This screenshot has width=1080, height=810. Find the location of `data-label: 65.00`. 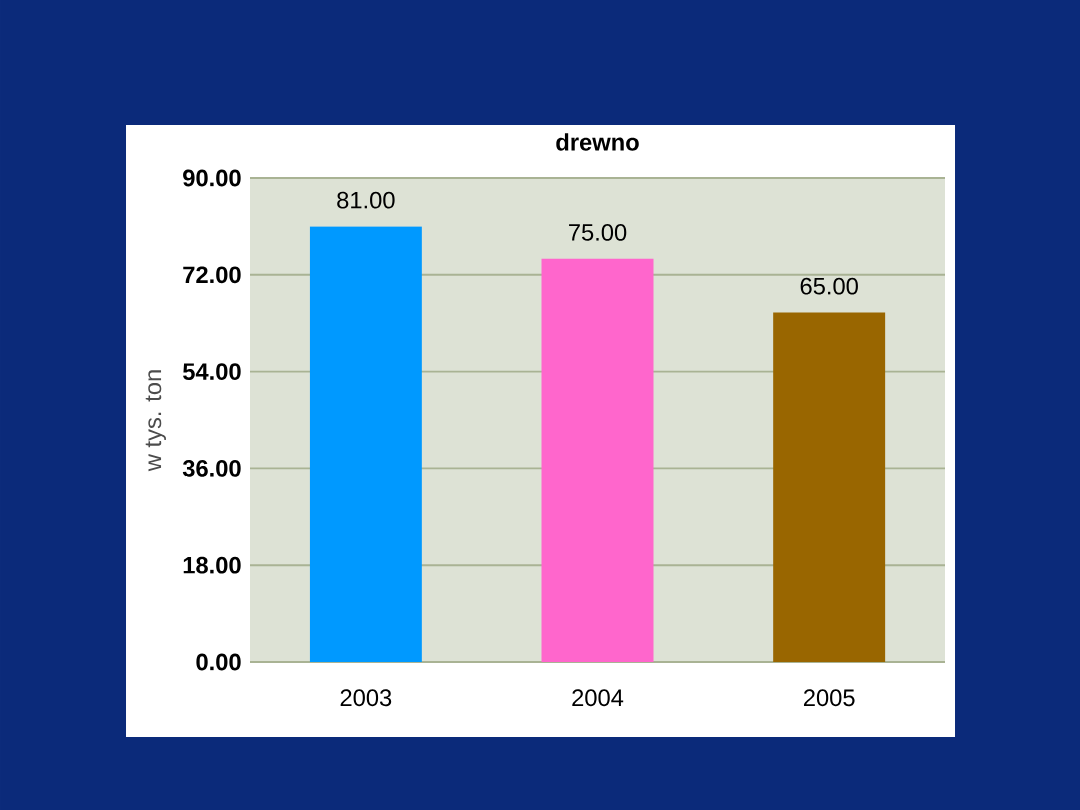

data-label: 65.00 is located at coordinates (829, 286).